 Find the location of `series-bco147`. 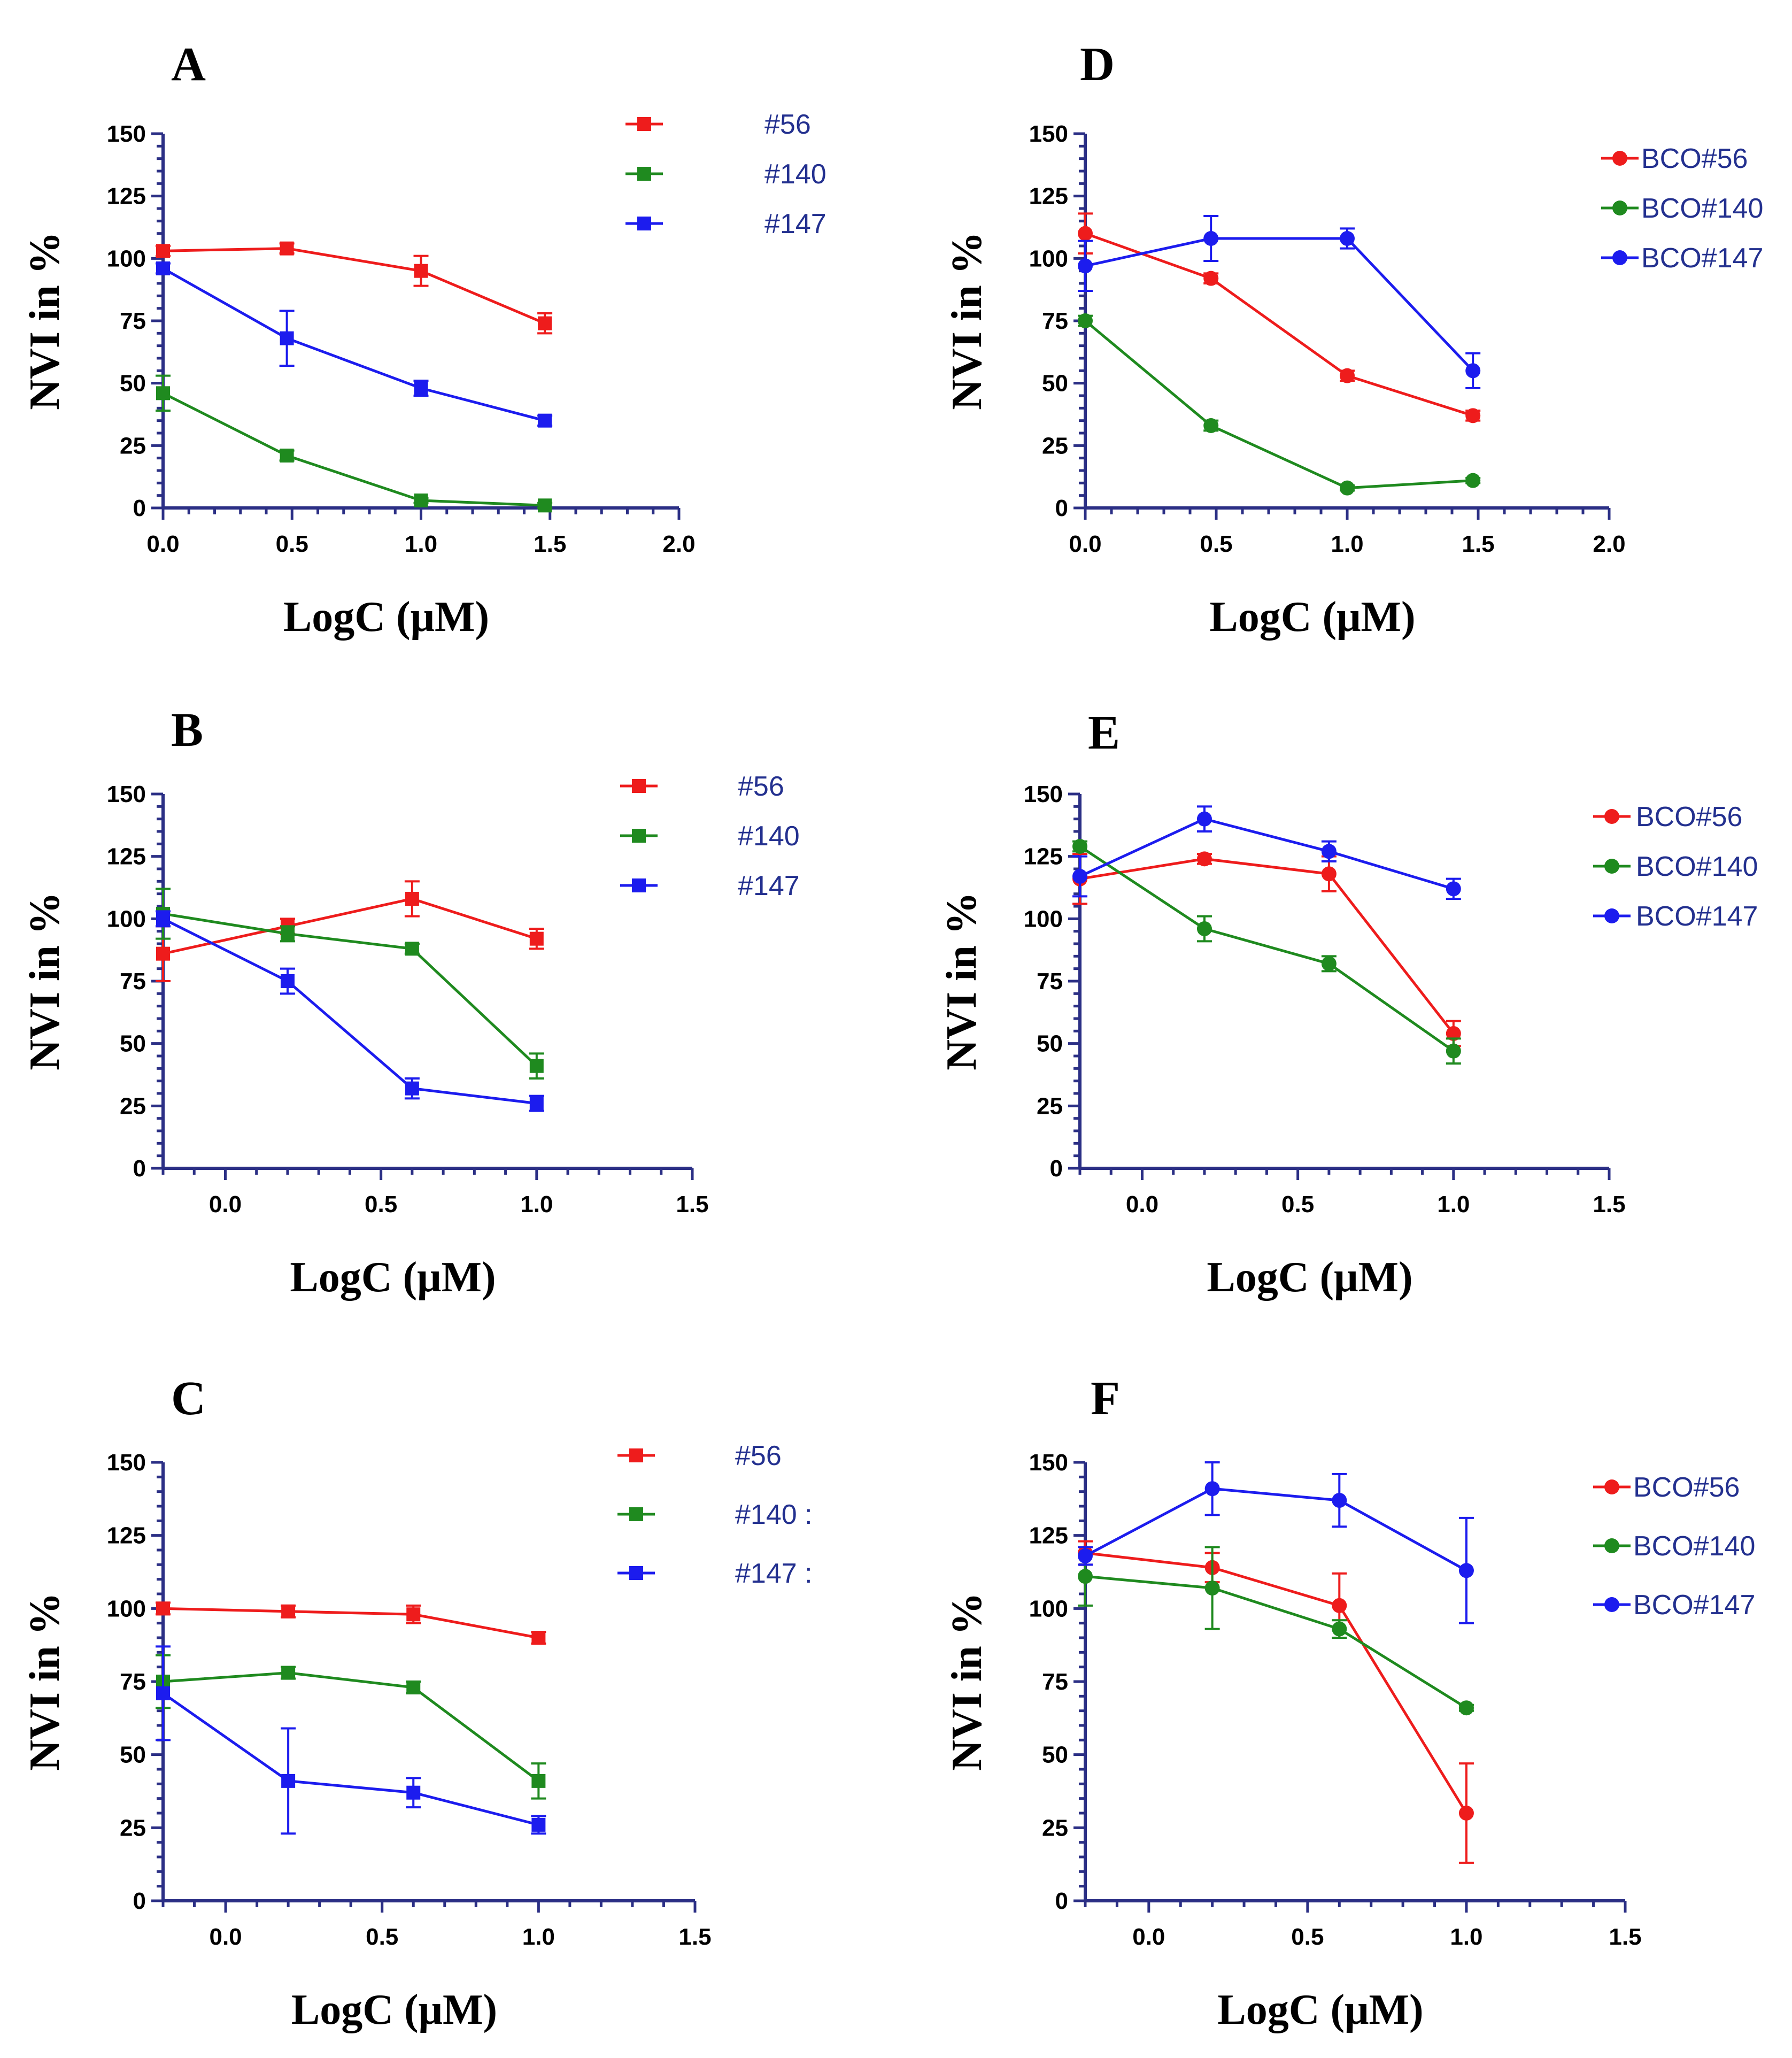

series-bco147 is located at coordinates (1266, 852).